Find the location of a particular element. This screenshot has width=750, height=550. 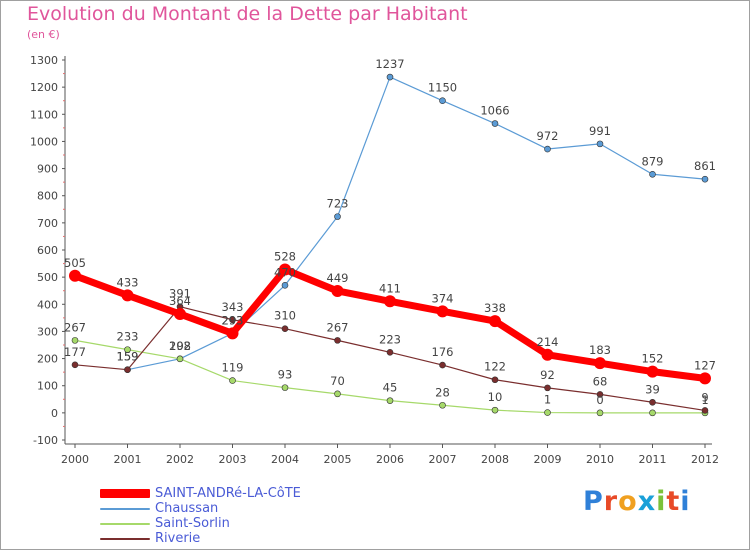

legend-label: Chaussan is located at coordinates (187, 508).